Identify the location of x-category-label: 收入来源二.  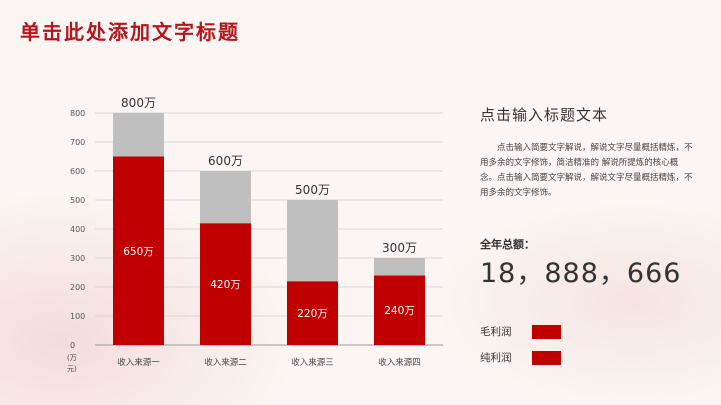
(225, 362).